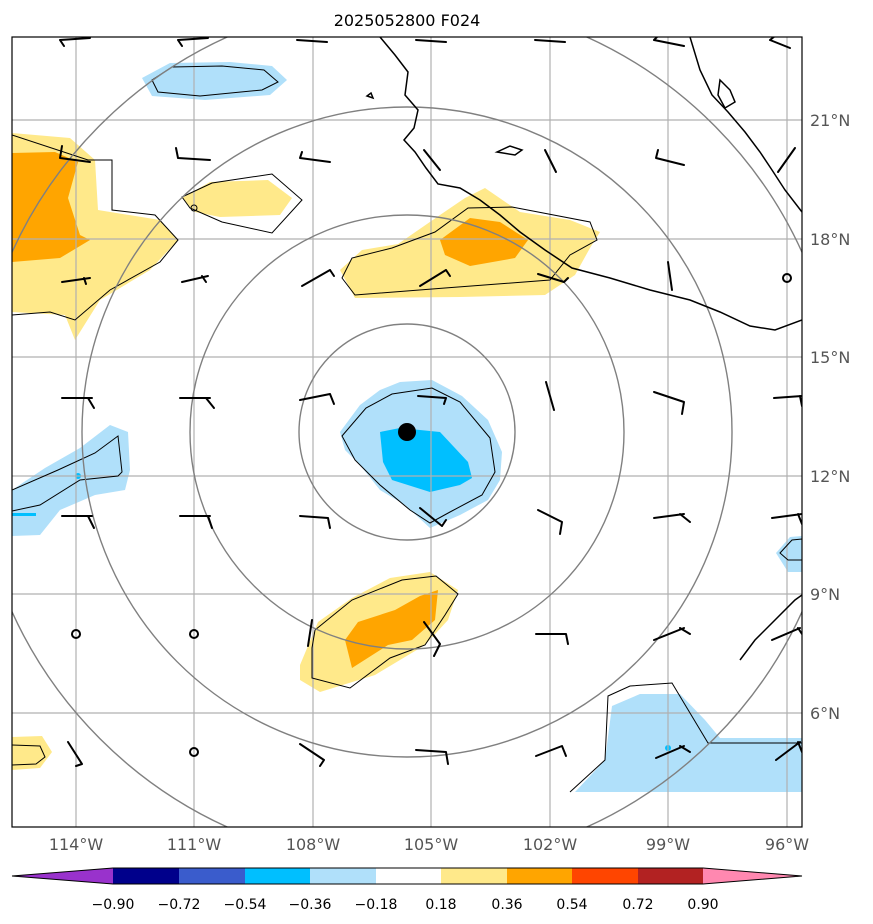  I want to click on lon-axis-labels: 114°W 111°W 108°W 105°W 102°W 99°W 96°W, so click(429, 844).